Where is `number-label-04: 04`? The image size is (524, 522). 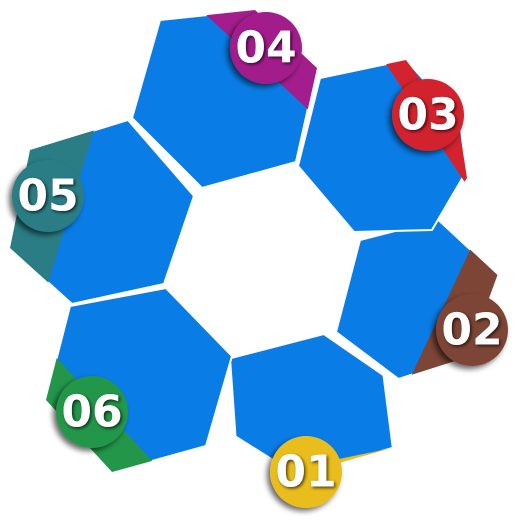 number-label-04: 04 is located at coordinates (265, 48).